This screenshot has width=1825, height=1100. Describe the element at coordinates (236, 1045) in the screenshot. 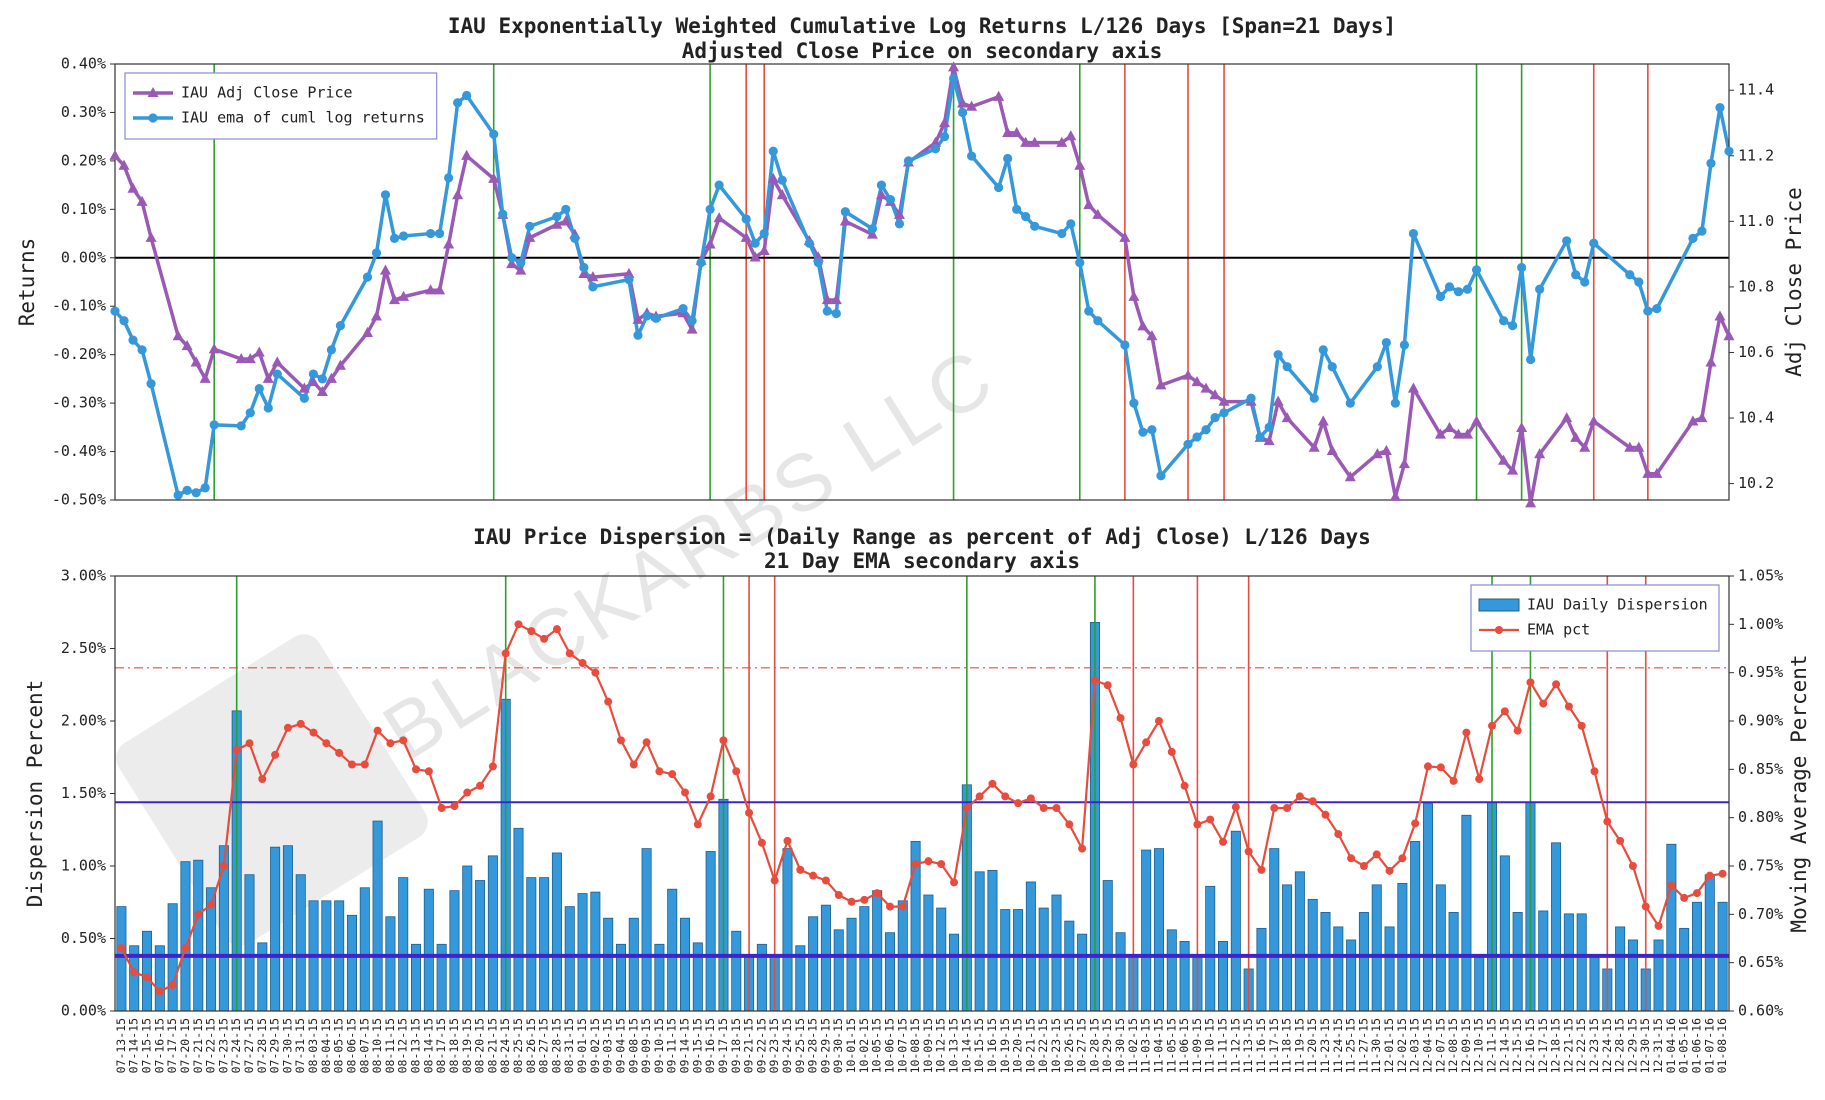

I see `x-tick-label: 07-24-15` at that location.